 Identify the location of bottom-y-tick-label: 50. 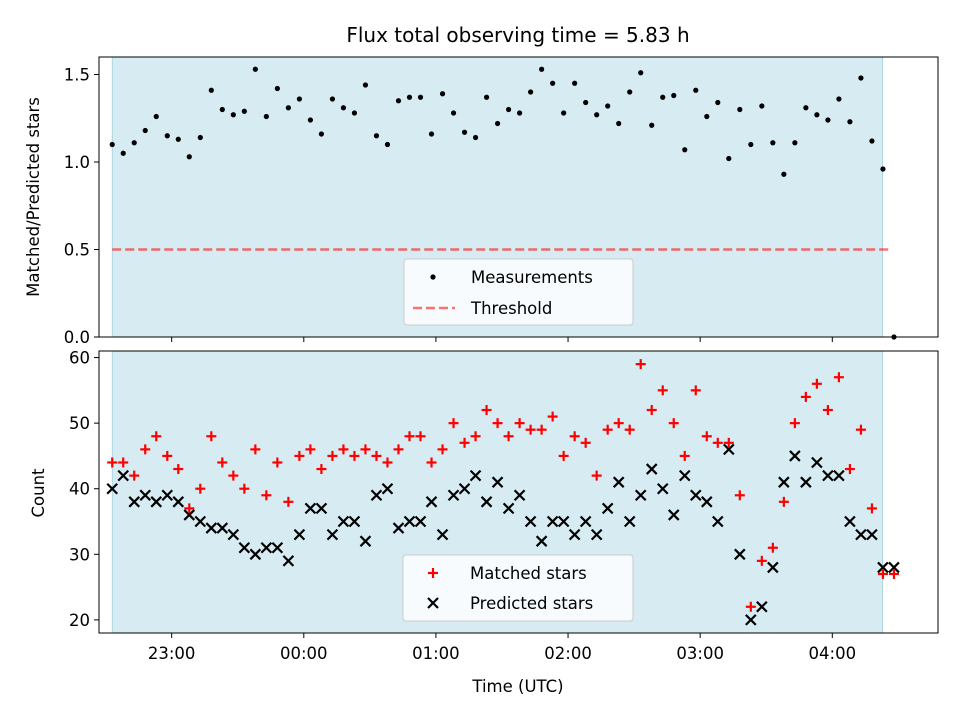
(79, 423).